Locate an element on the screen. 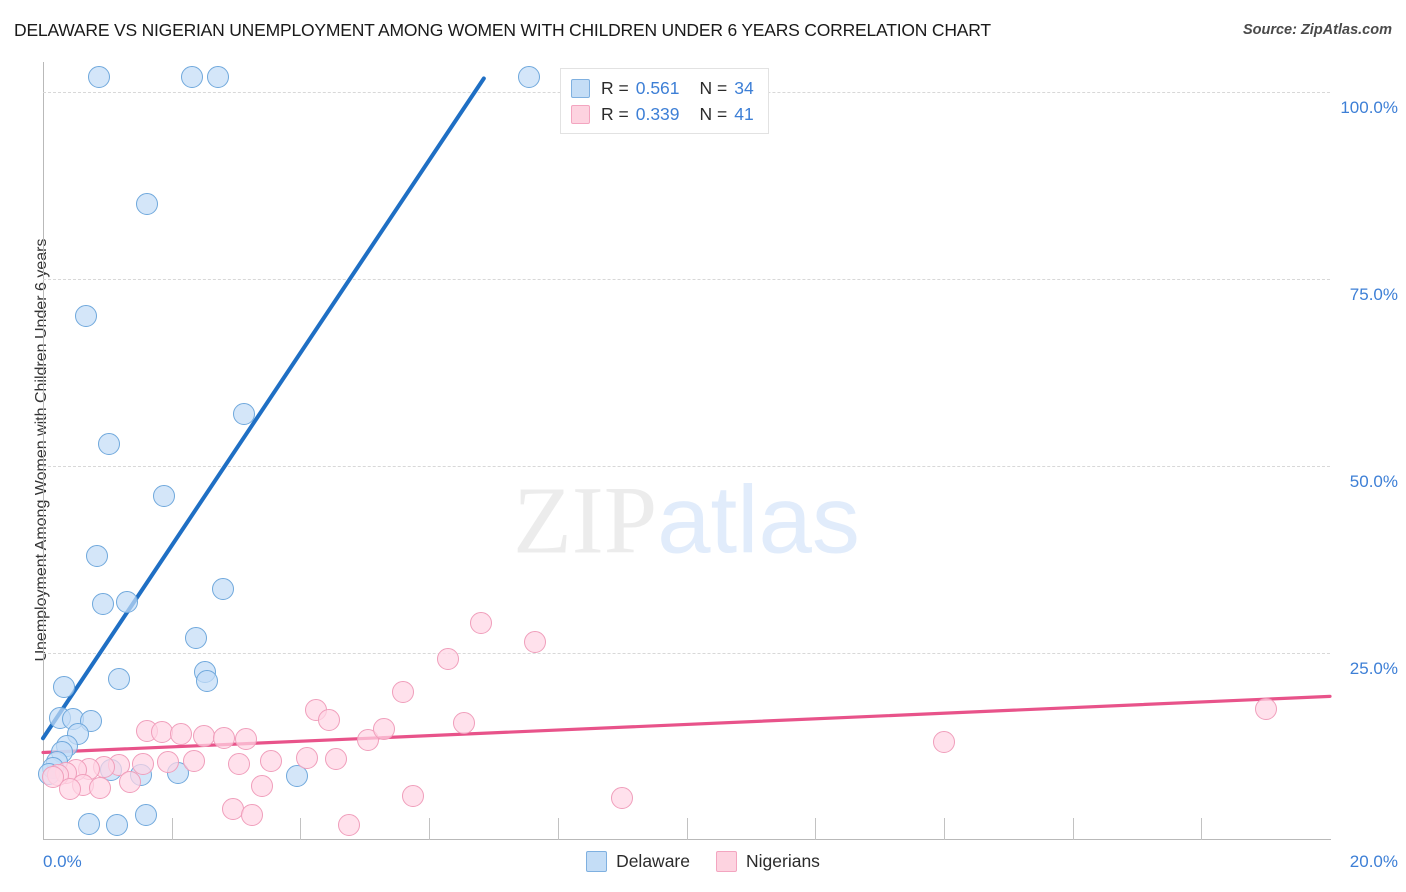  source-label: Source: ZipAtlas.com is located at coordinates (1317, 30).